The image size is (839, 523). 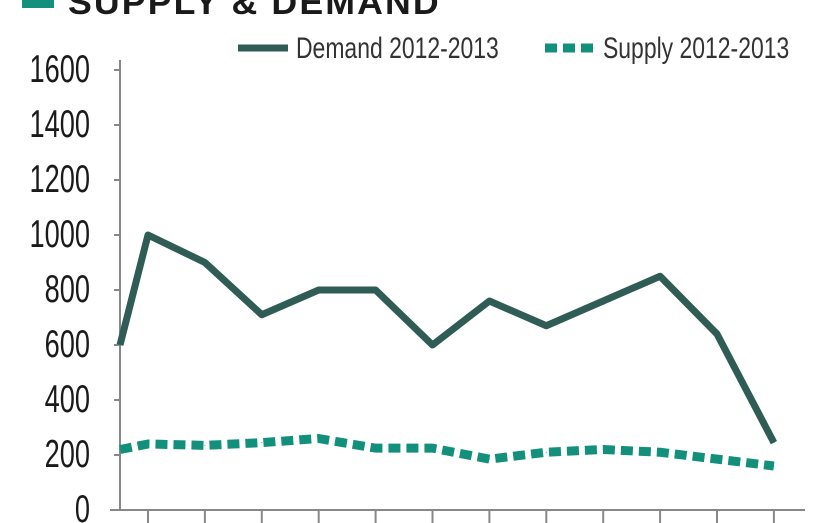 I want to click on y-tick-label: 400, so click(x=67, y=399).